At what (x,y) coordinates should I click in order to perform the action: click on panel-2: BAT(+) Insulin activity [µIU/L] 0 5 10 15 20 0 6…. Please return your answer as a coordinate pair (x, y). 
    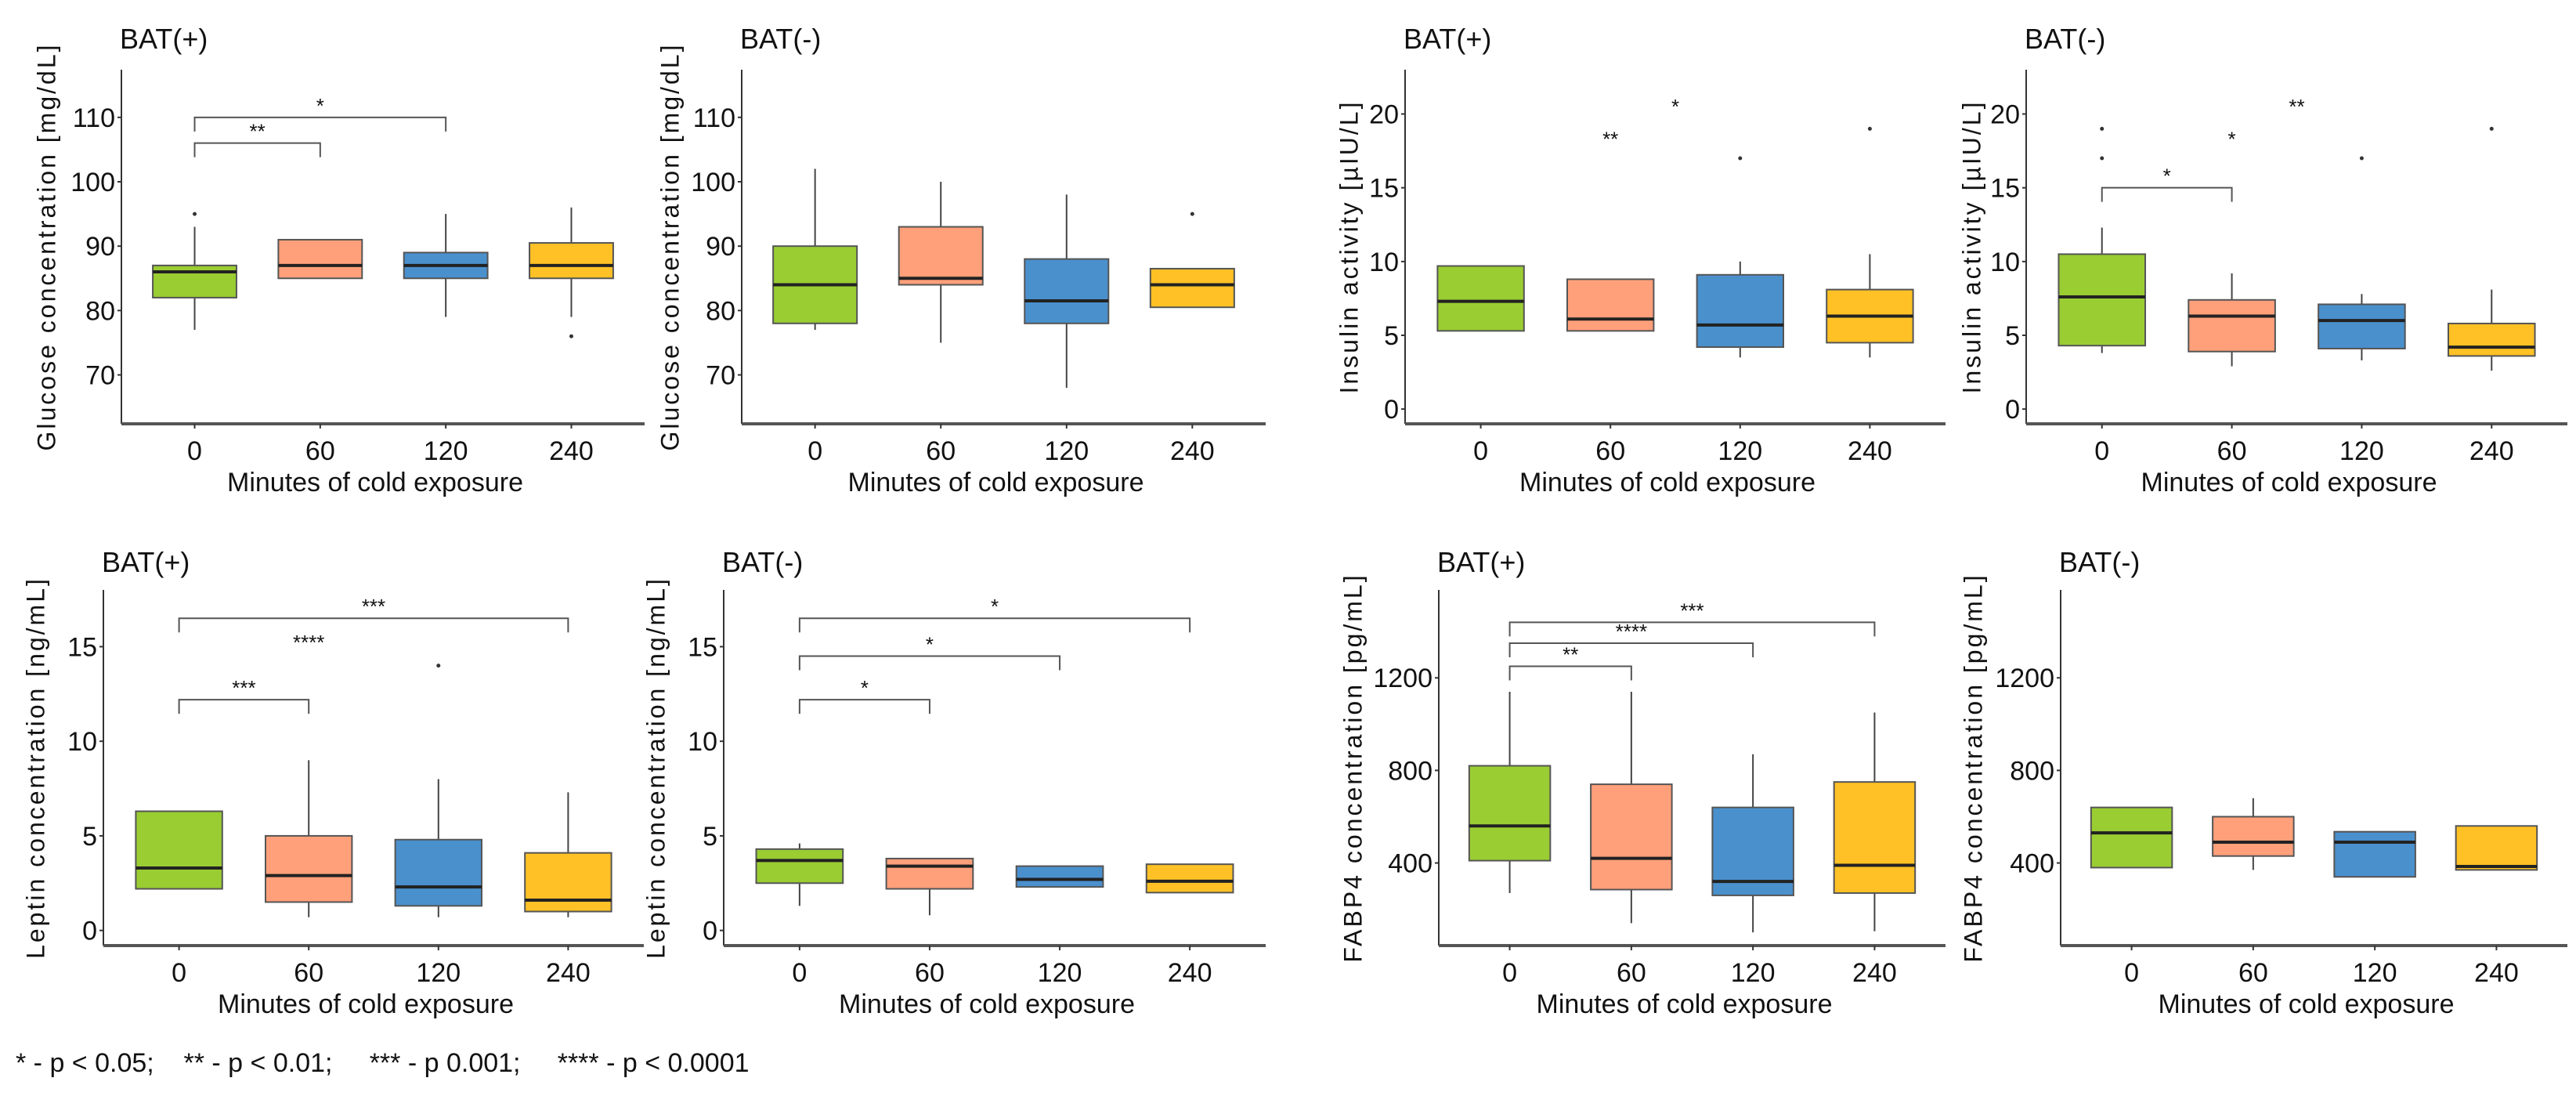
    Looking at the image, I should click on (1640, 260).